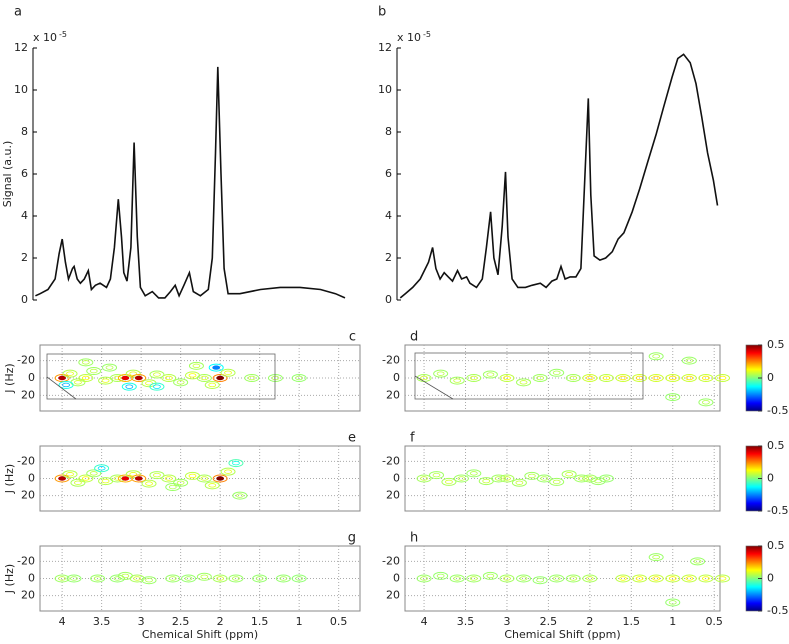 The image size is (789, 644). I want to click on x-tick-label: 2, so click(220, 621).